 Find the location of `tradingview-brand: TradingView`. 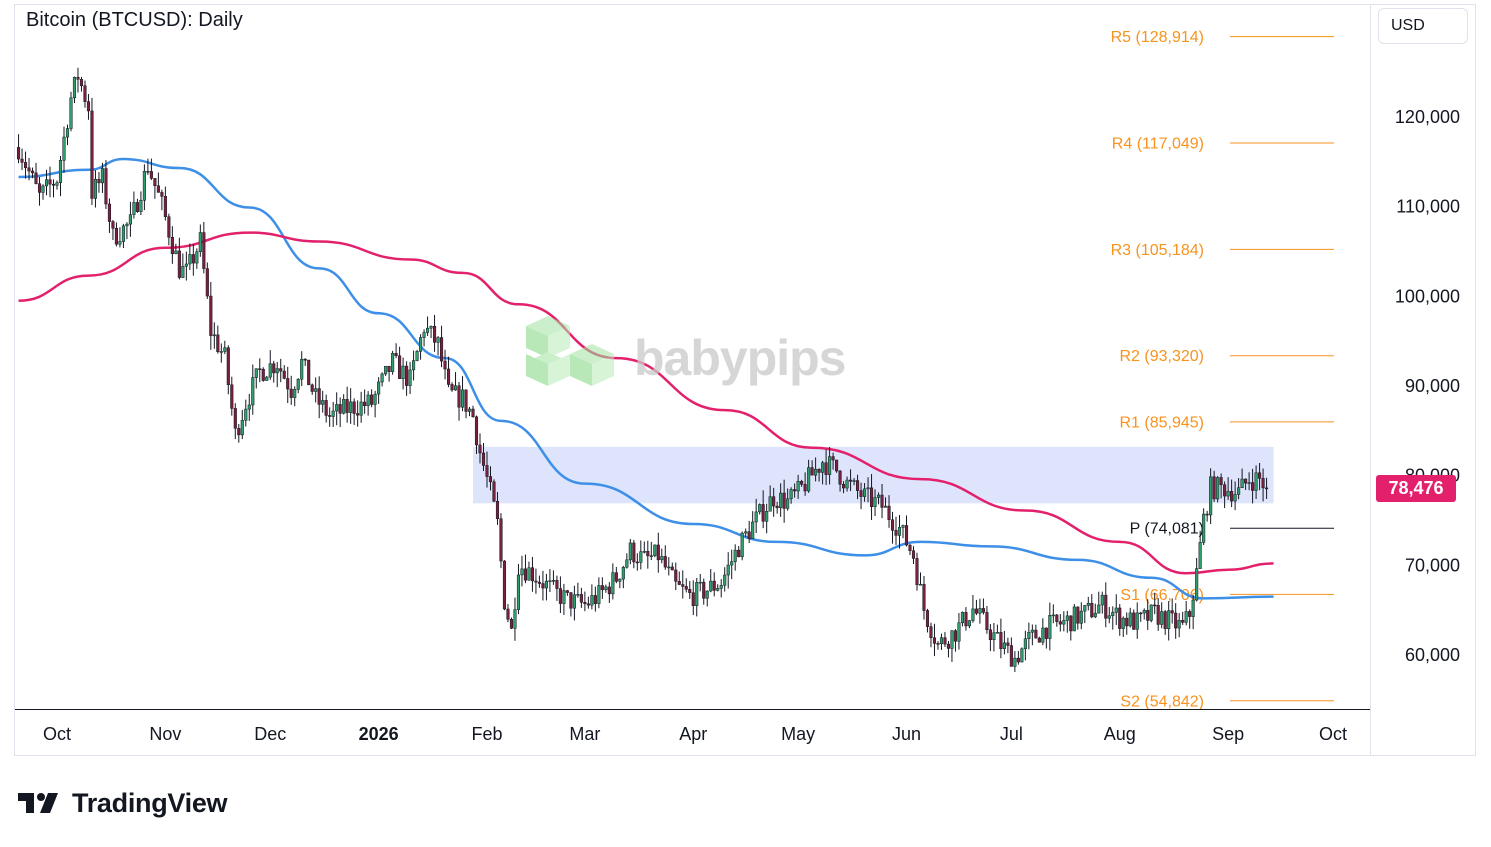

tradingview-brand: TradingView is located at coordinates (123, 803).